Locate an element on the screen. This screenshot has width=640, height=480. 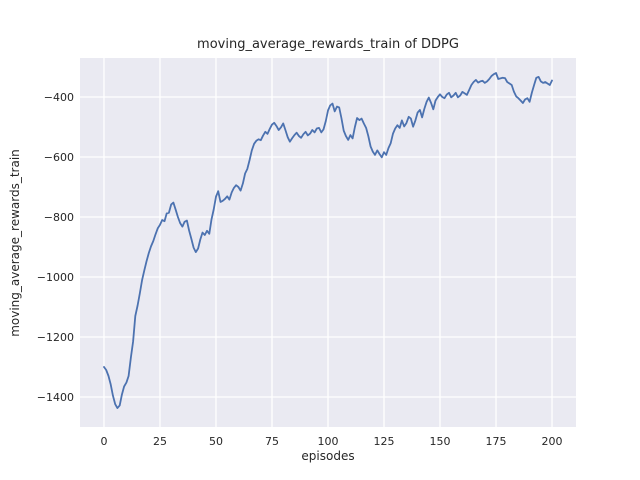
y-tick-label: −600 is located at coordinates (59, 157).